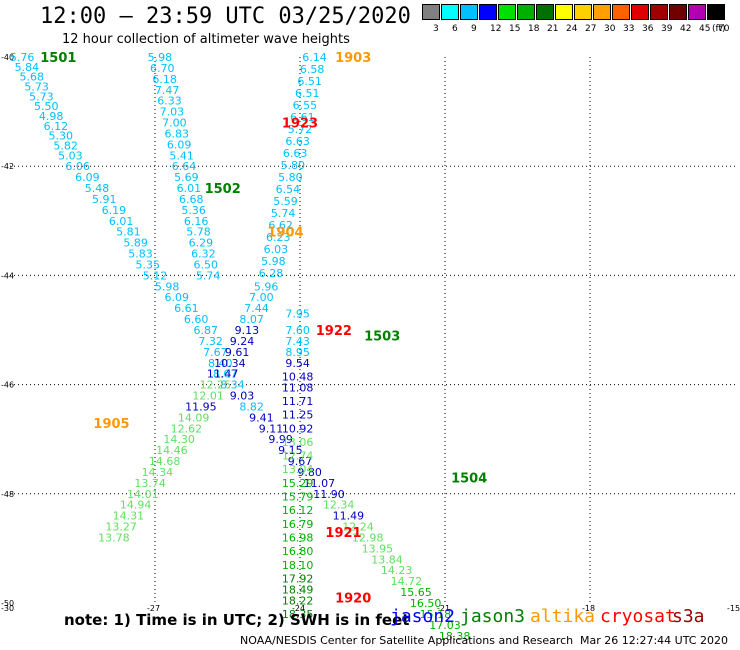 The width and height of the screenshot is (740, 650). I want to click on wave-height-value: 5.84, so click(27, 67).